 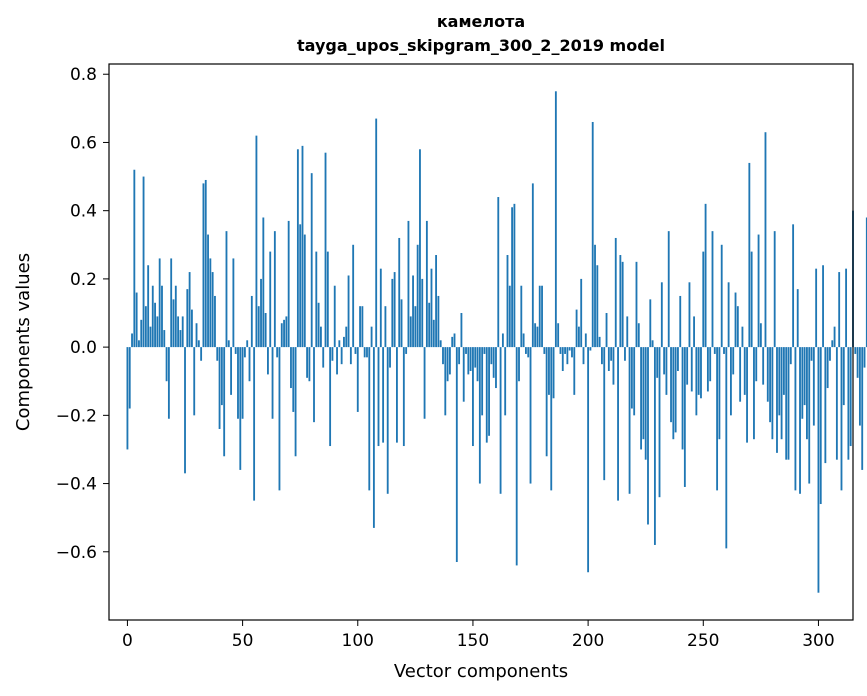 What do you see at coordinates (76, 416) in the screenshot?
I see `y-tick-label: −0.2` at bounding box center [76, 416].